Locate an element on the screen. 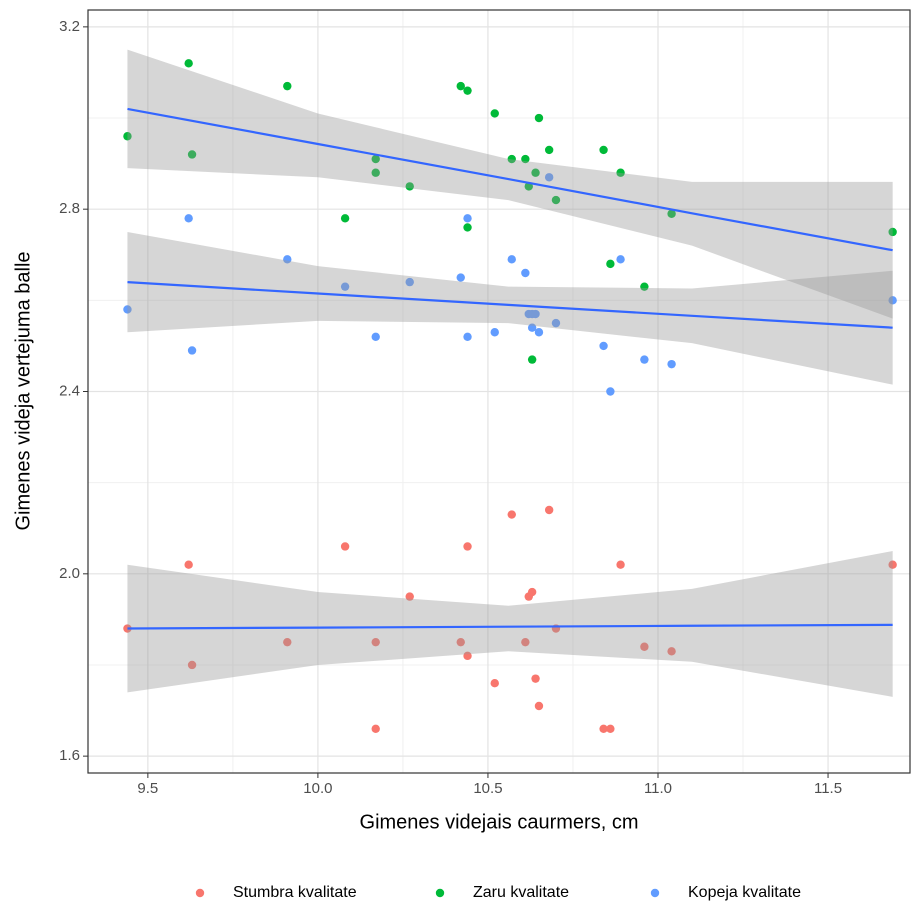  x-tick-label: 10.0 is located at coordinates (317, 788).